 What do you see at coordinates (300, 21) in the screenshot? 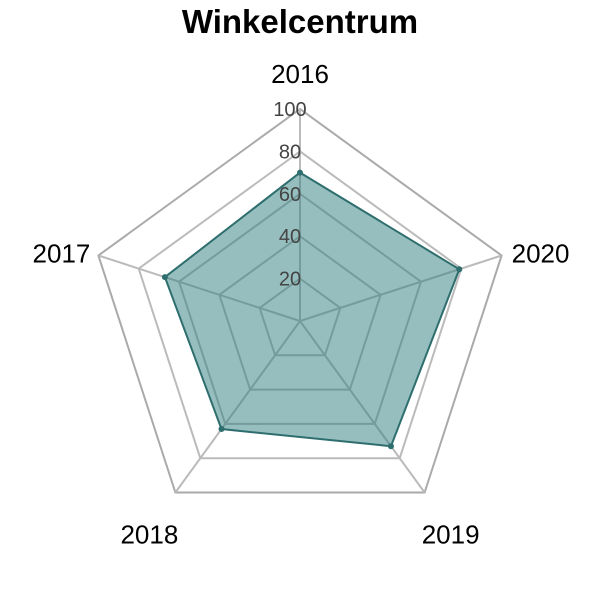
I see `chart-title: Winkelcentrum` at bounding box center [300, 21].